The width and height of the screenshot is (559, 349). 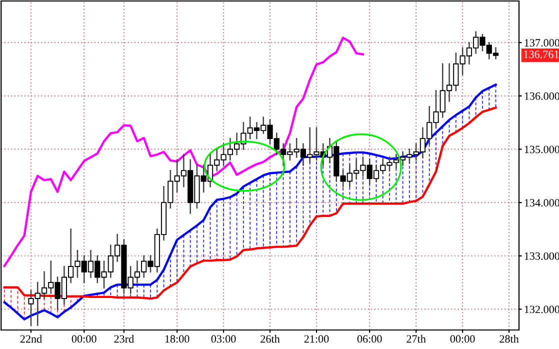 What do you see at coordinates (416, 338) in the screenshot?
I see `x-tick-label: 27th` at bounding box center [416, 338].